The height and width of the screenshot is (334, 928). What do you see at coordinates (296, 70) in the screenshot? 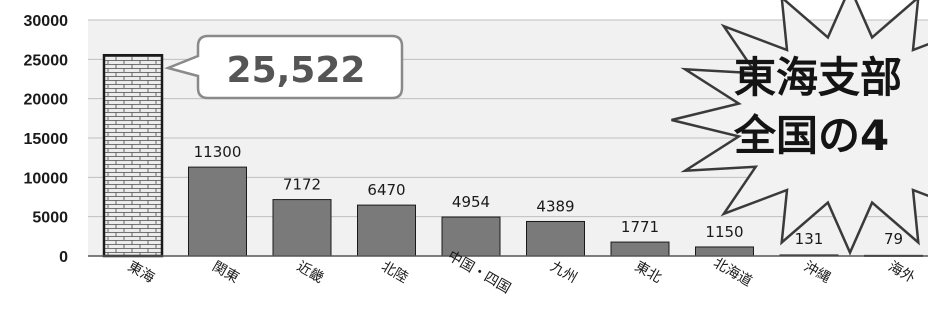
I see `callout-value: 25,522` at bounding box center [296, 70].